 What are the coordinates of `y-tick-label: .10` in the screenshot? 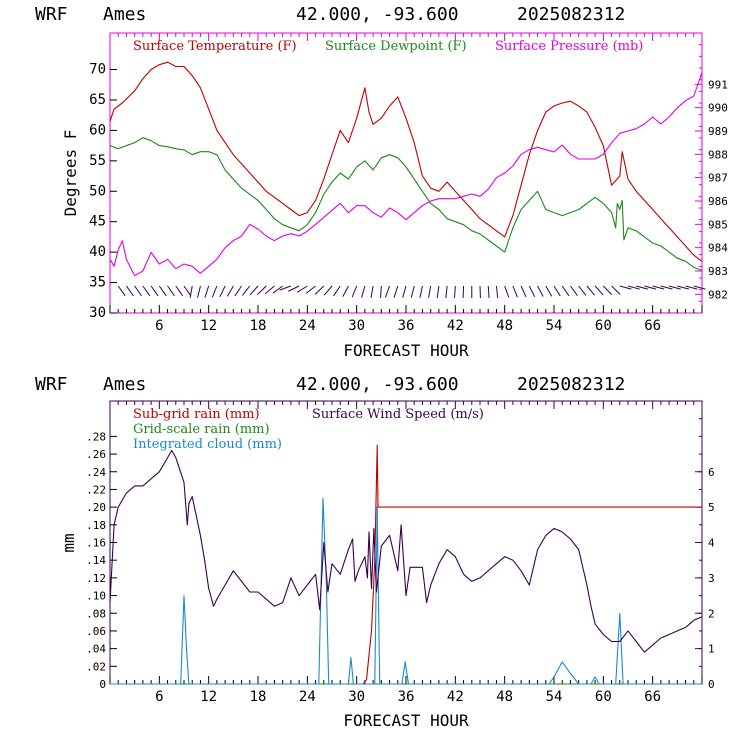 It's located at (96, 596).